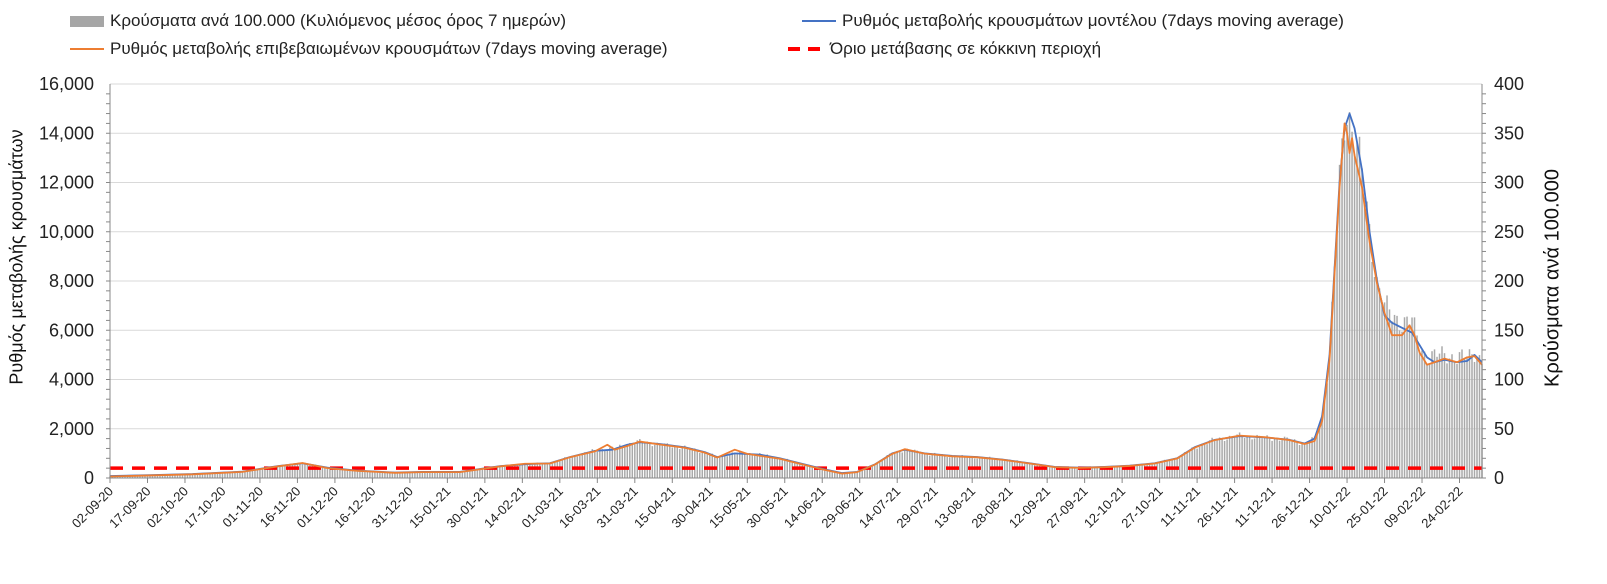 This screenshot has width=1607, height=584. Describe the element at coordinates (204, 507) in the screenshot. I see `x-tick-label: 17-10-20` at that location.